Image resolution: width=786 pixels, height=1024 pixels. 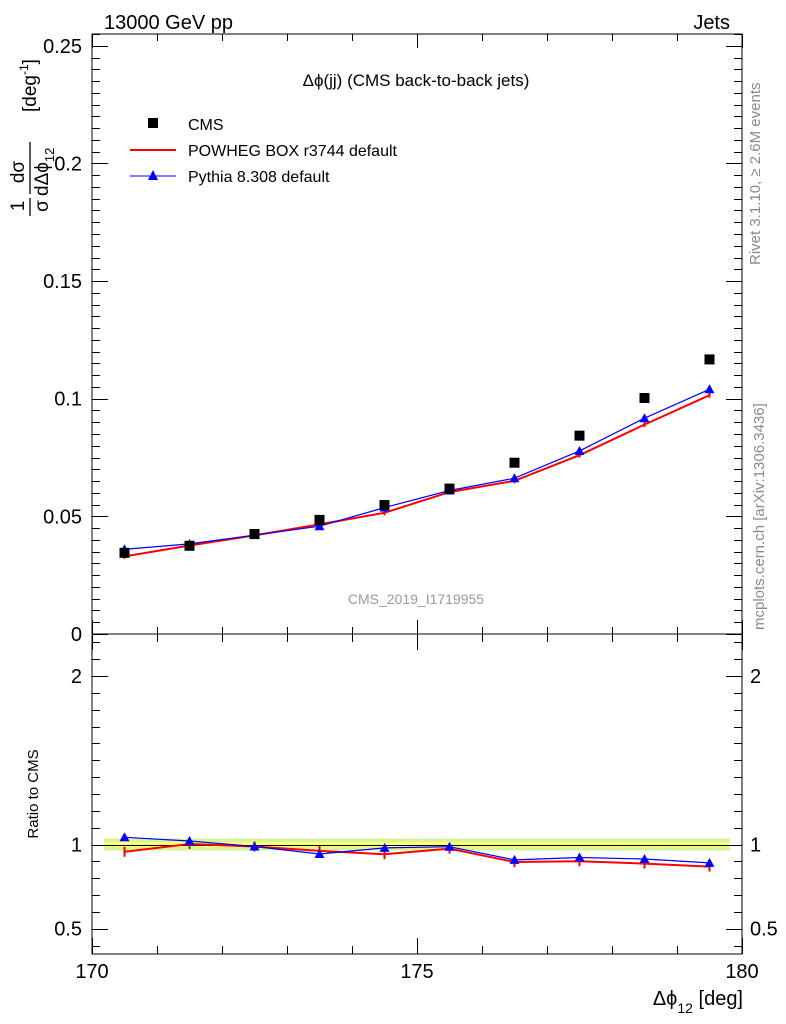 I want to click on watermark: CMS_2019_I1719955, so click(x=416, y=599).